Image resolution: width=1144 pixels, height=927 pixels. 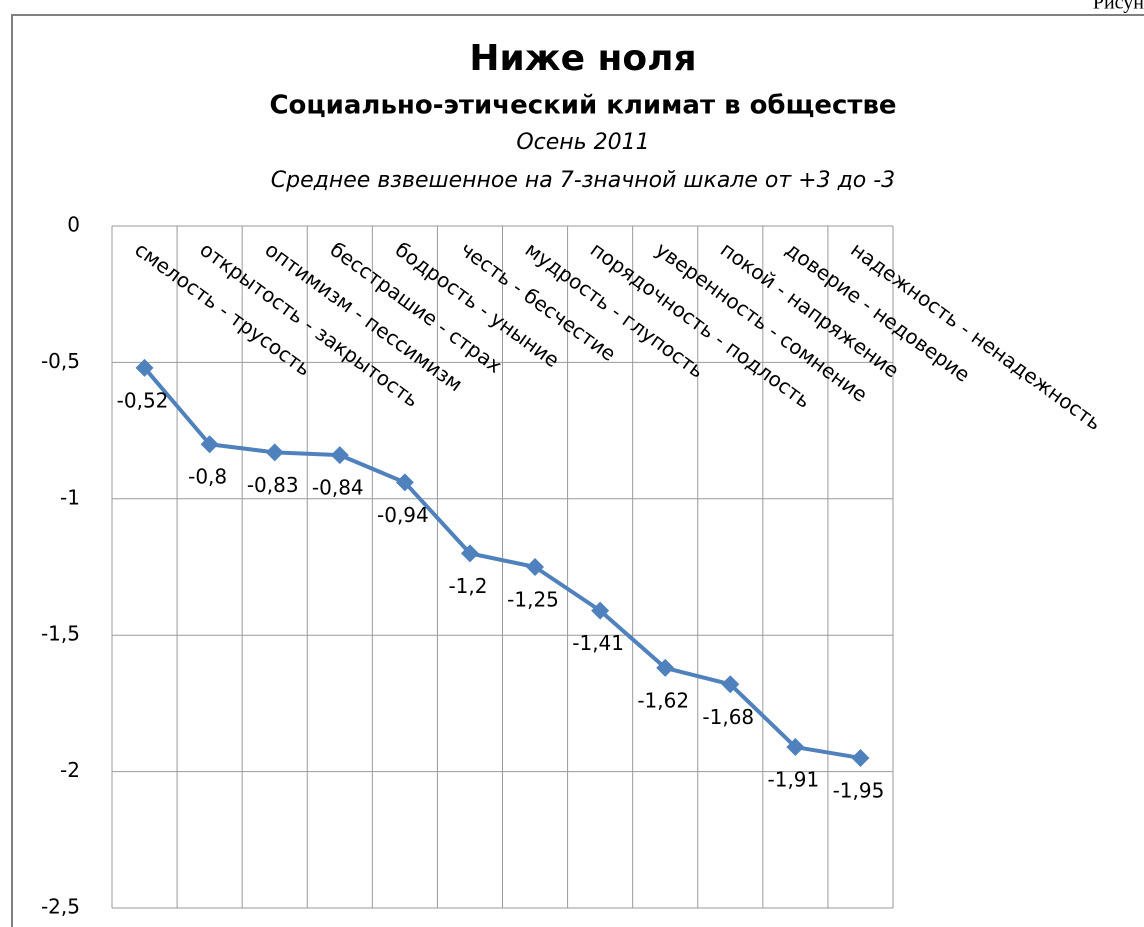 What do you see at coordinates (598, 643) in the screenshot?
I see `data-label: -1,41` at bounding box center [598, 643].